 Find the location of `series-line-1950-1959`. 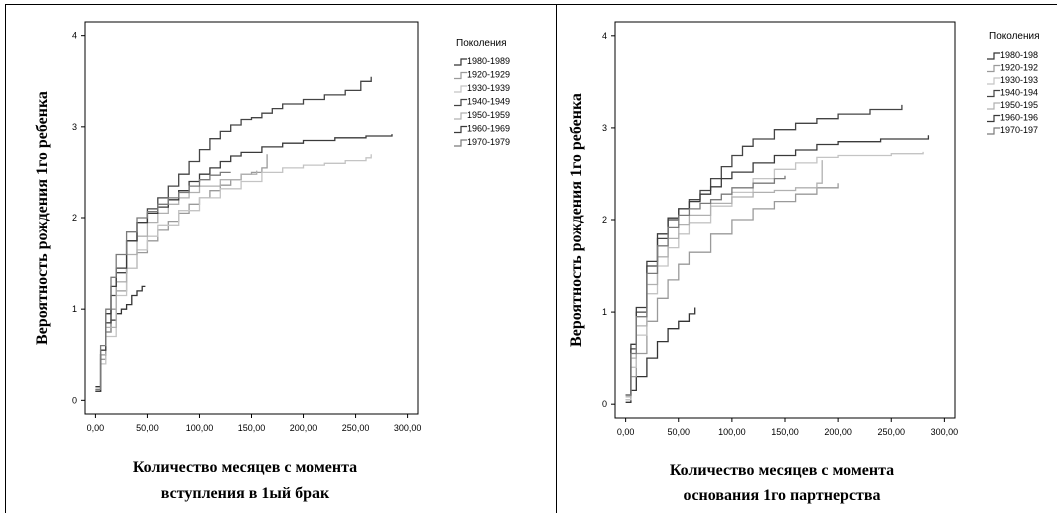

series-line-1950-1959 is located at coordinates (176, 280).